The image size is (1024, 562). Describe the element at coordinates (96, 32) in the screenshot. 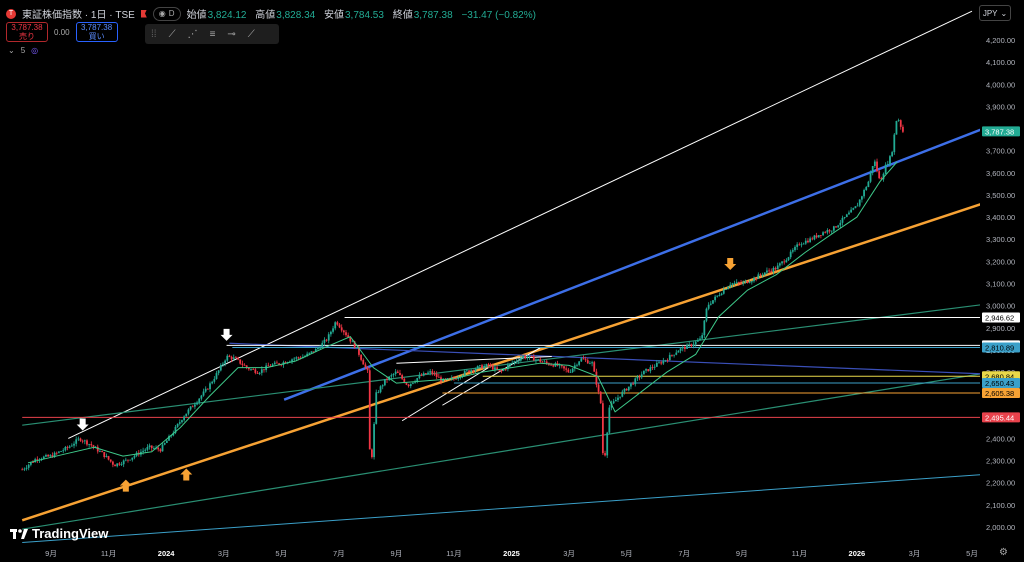

I see `buy-button: 3,787.38 買い` at that location.